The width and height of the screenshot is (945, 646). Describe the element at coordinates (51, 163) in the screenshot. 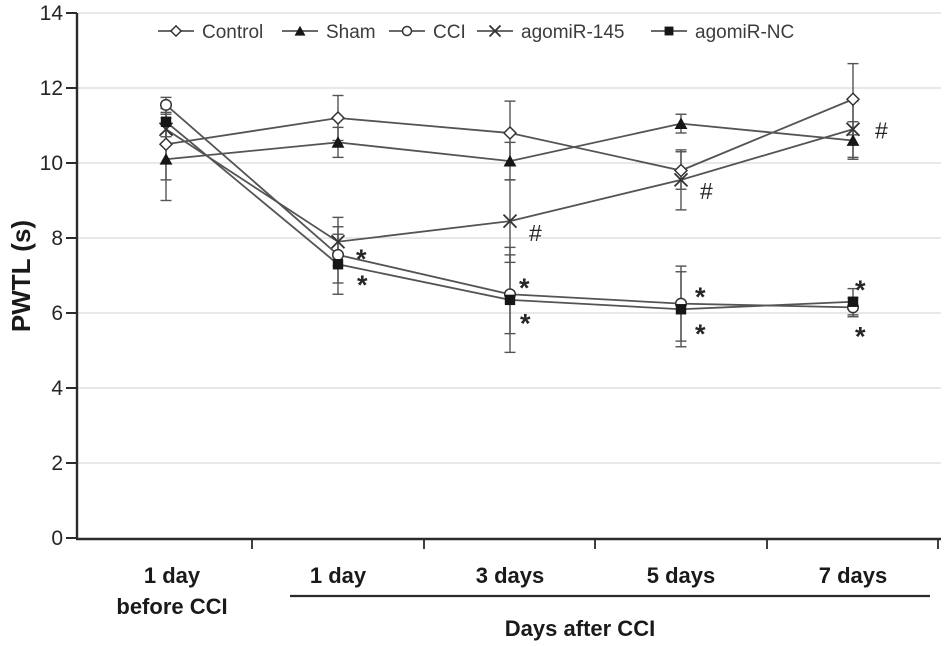

I see `y-tick-label: 10` at that location.